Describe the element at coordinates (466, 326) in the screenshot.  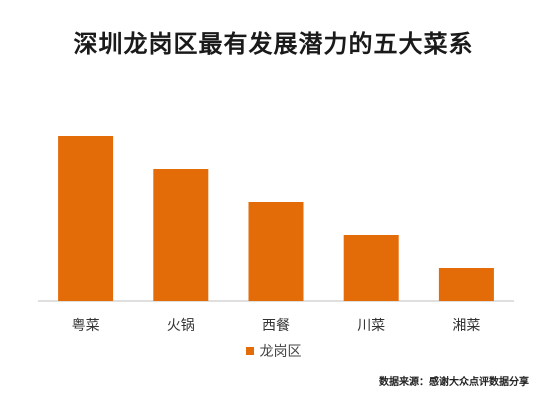
I see `x-tick-label: 湘菜` at that location.